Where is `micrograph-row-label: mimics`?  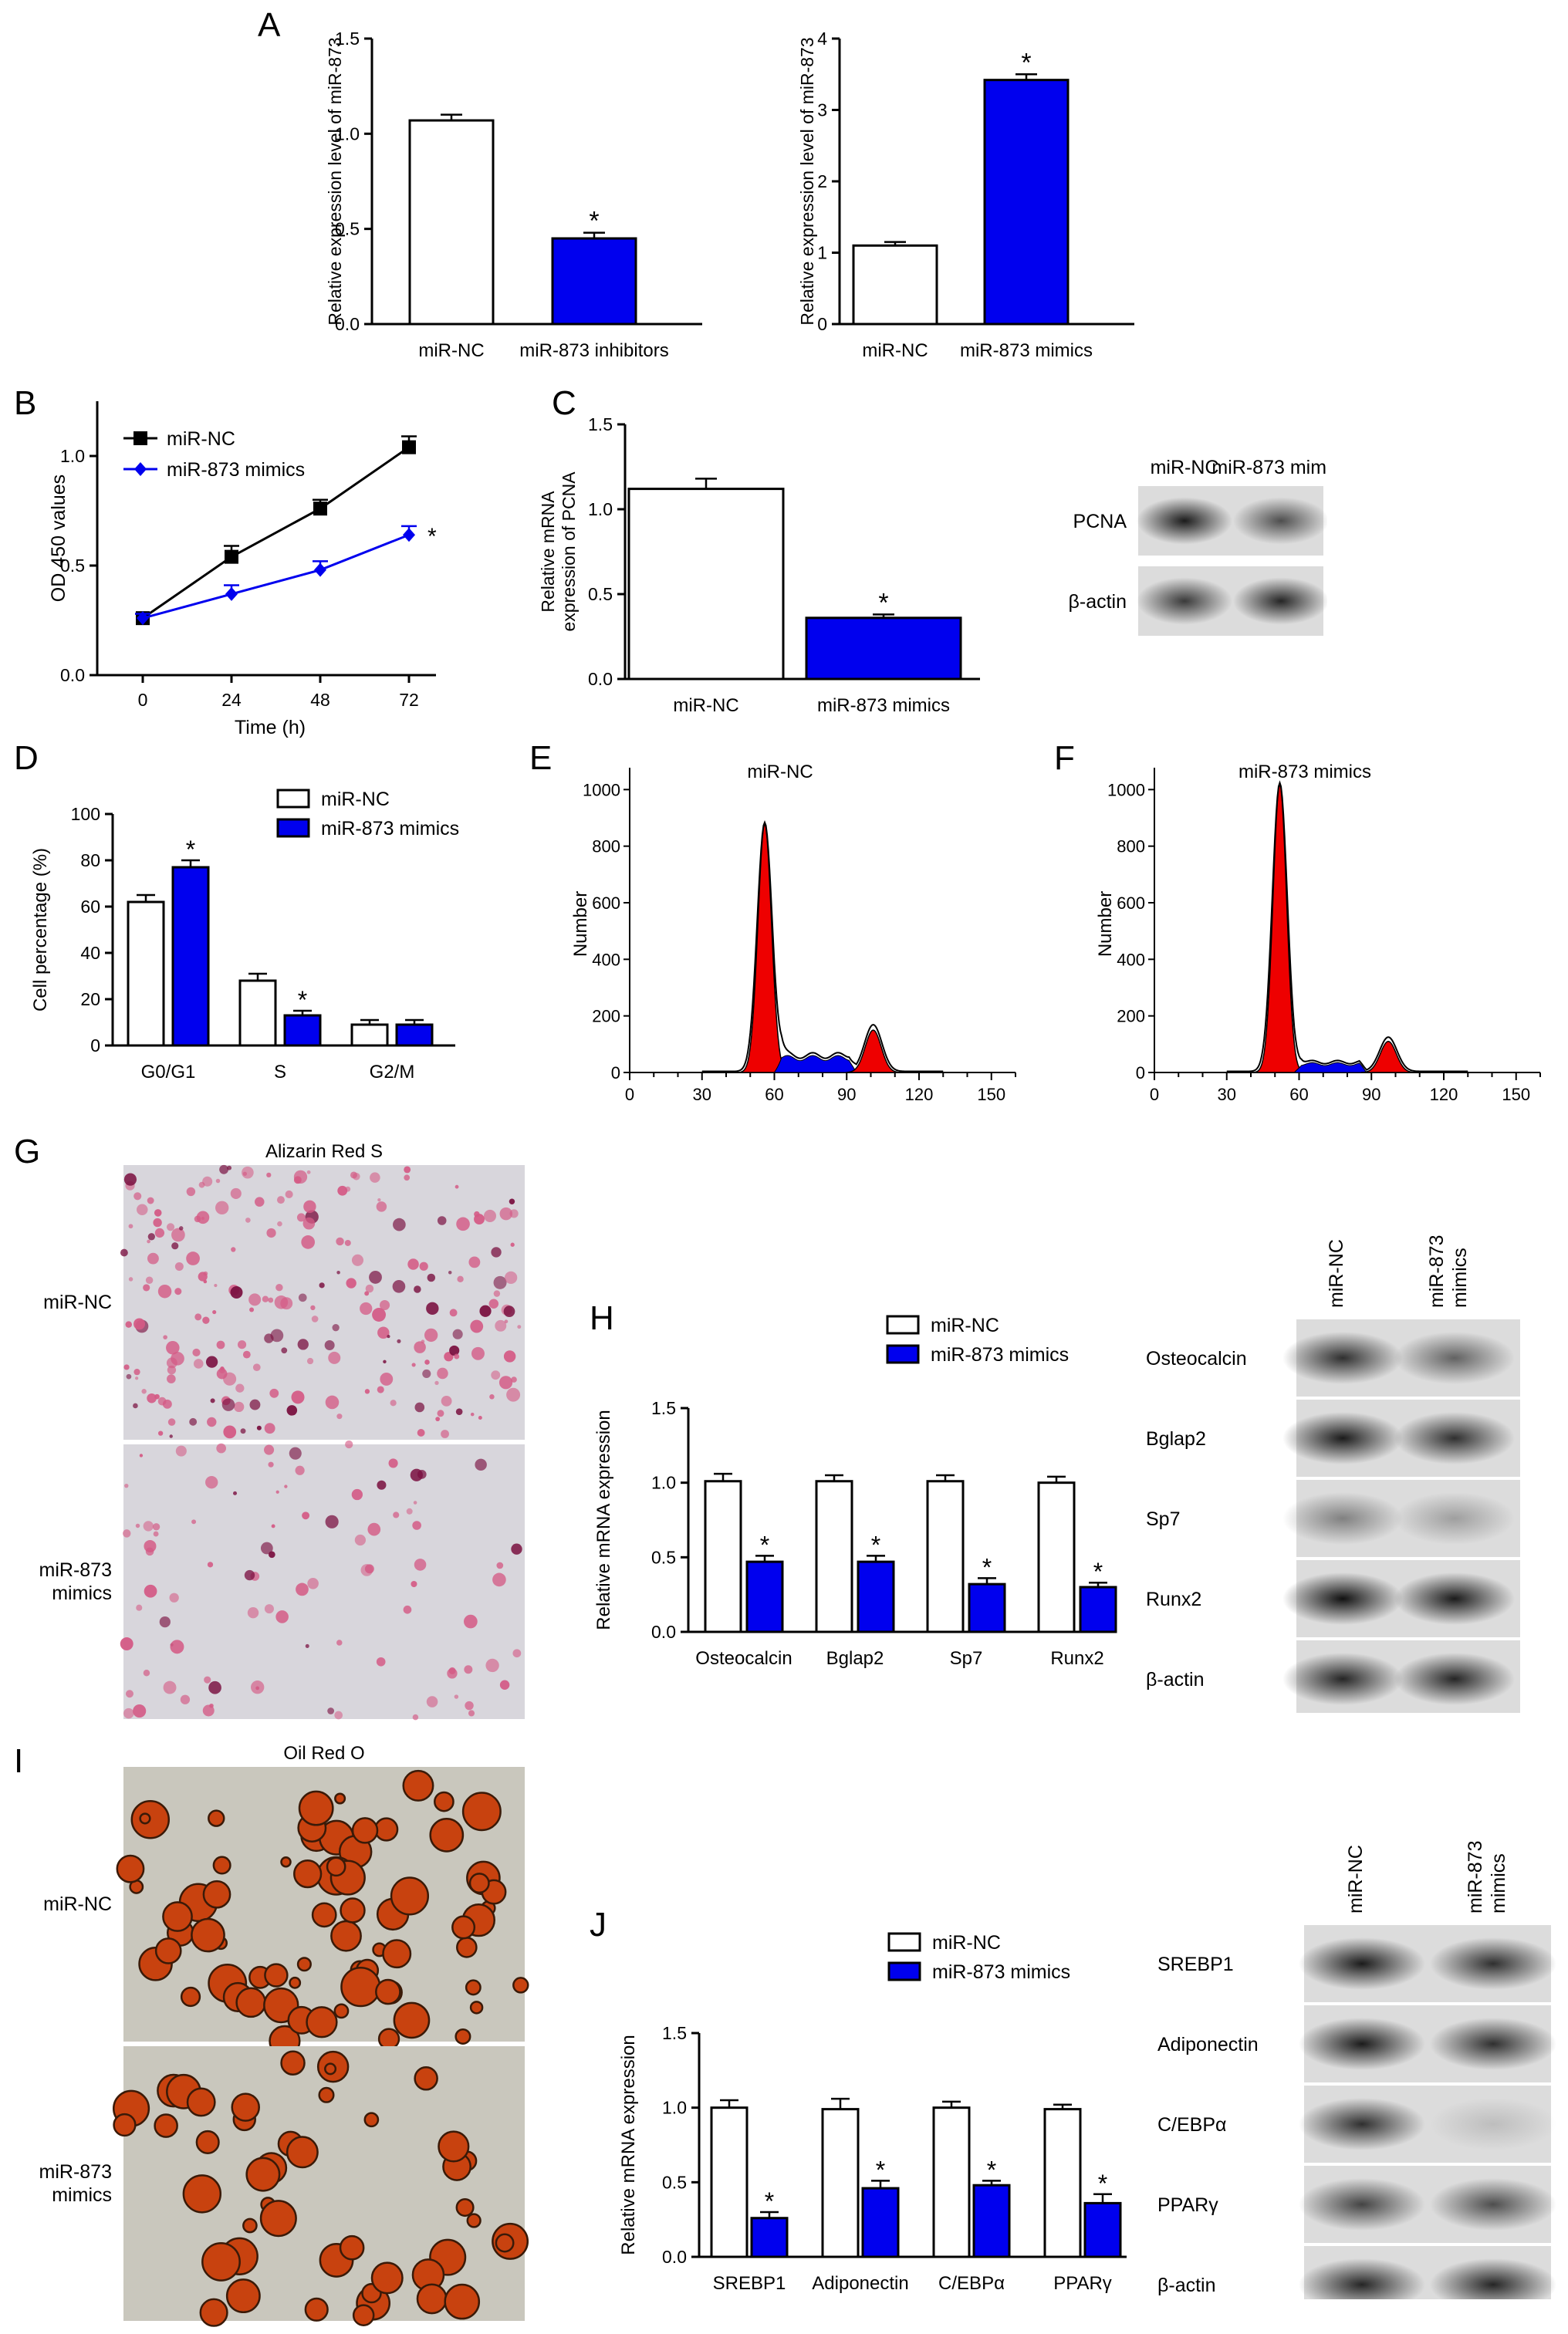
micrograph-row-label: mimics is located at coordinates (82, 2195).